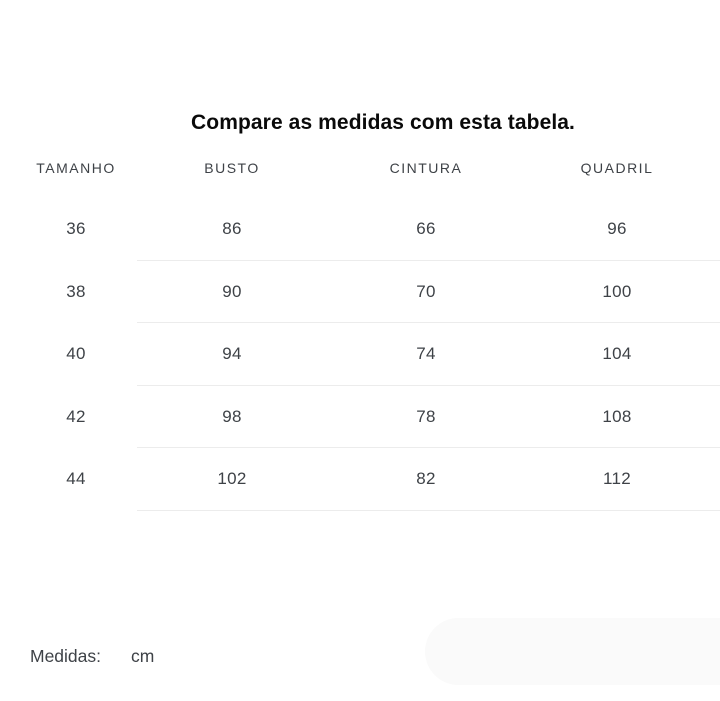 The image size is (720, 701). I want to click on column-header-cintura: CINTURA, so click(426, 168).